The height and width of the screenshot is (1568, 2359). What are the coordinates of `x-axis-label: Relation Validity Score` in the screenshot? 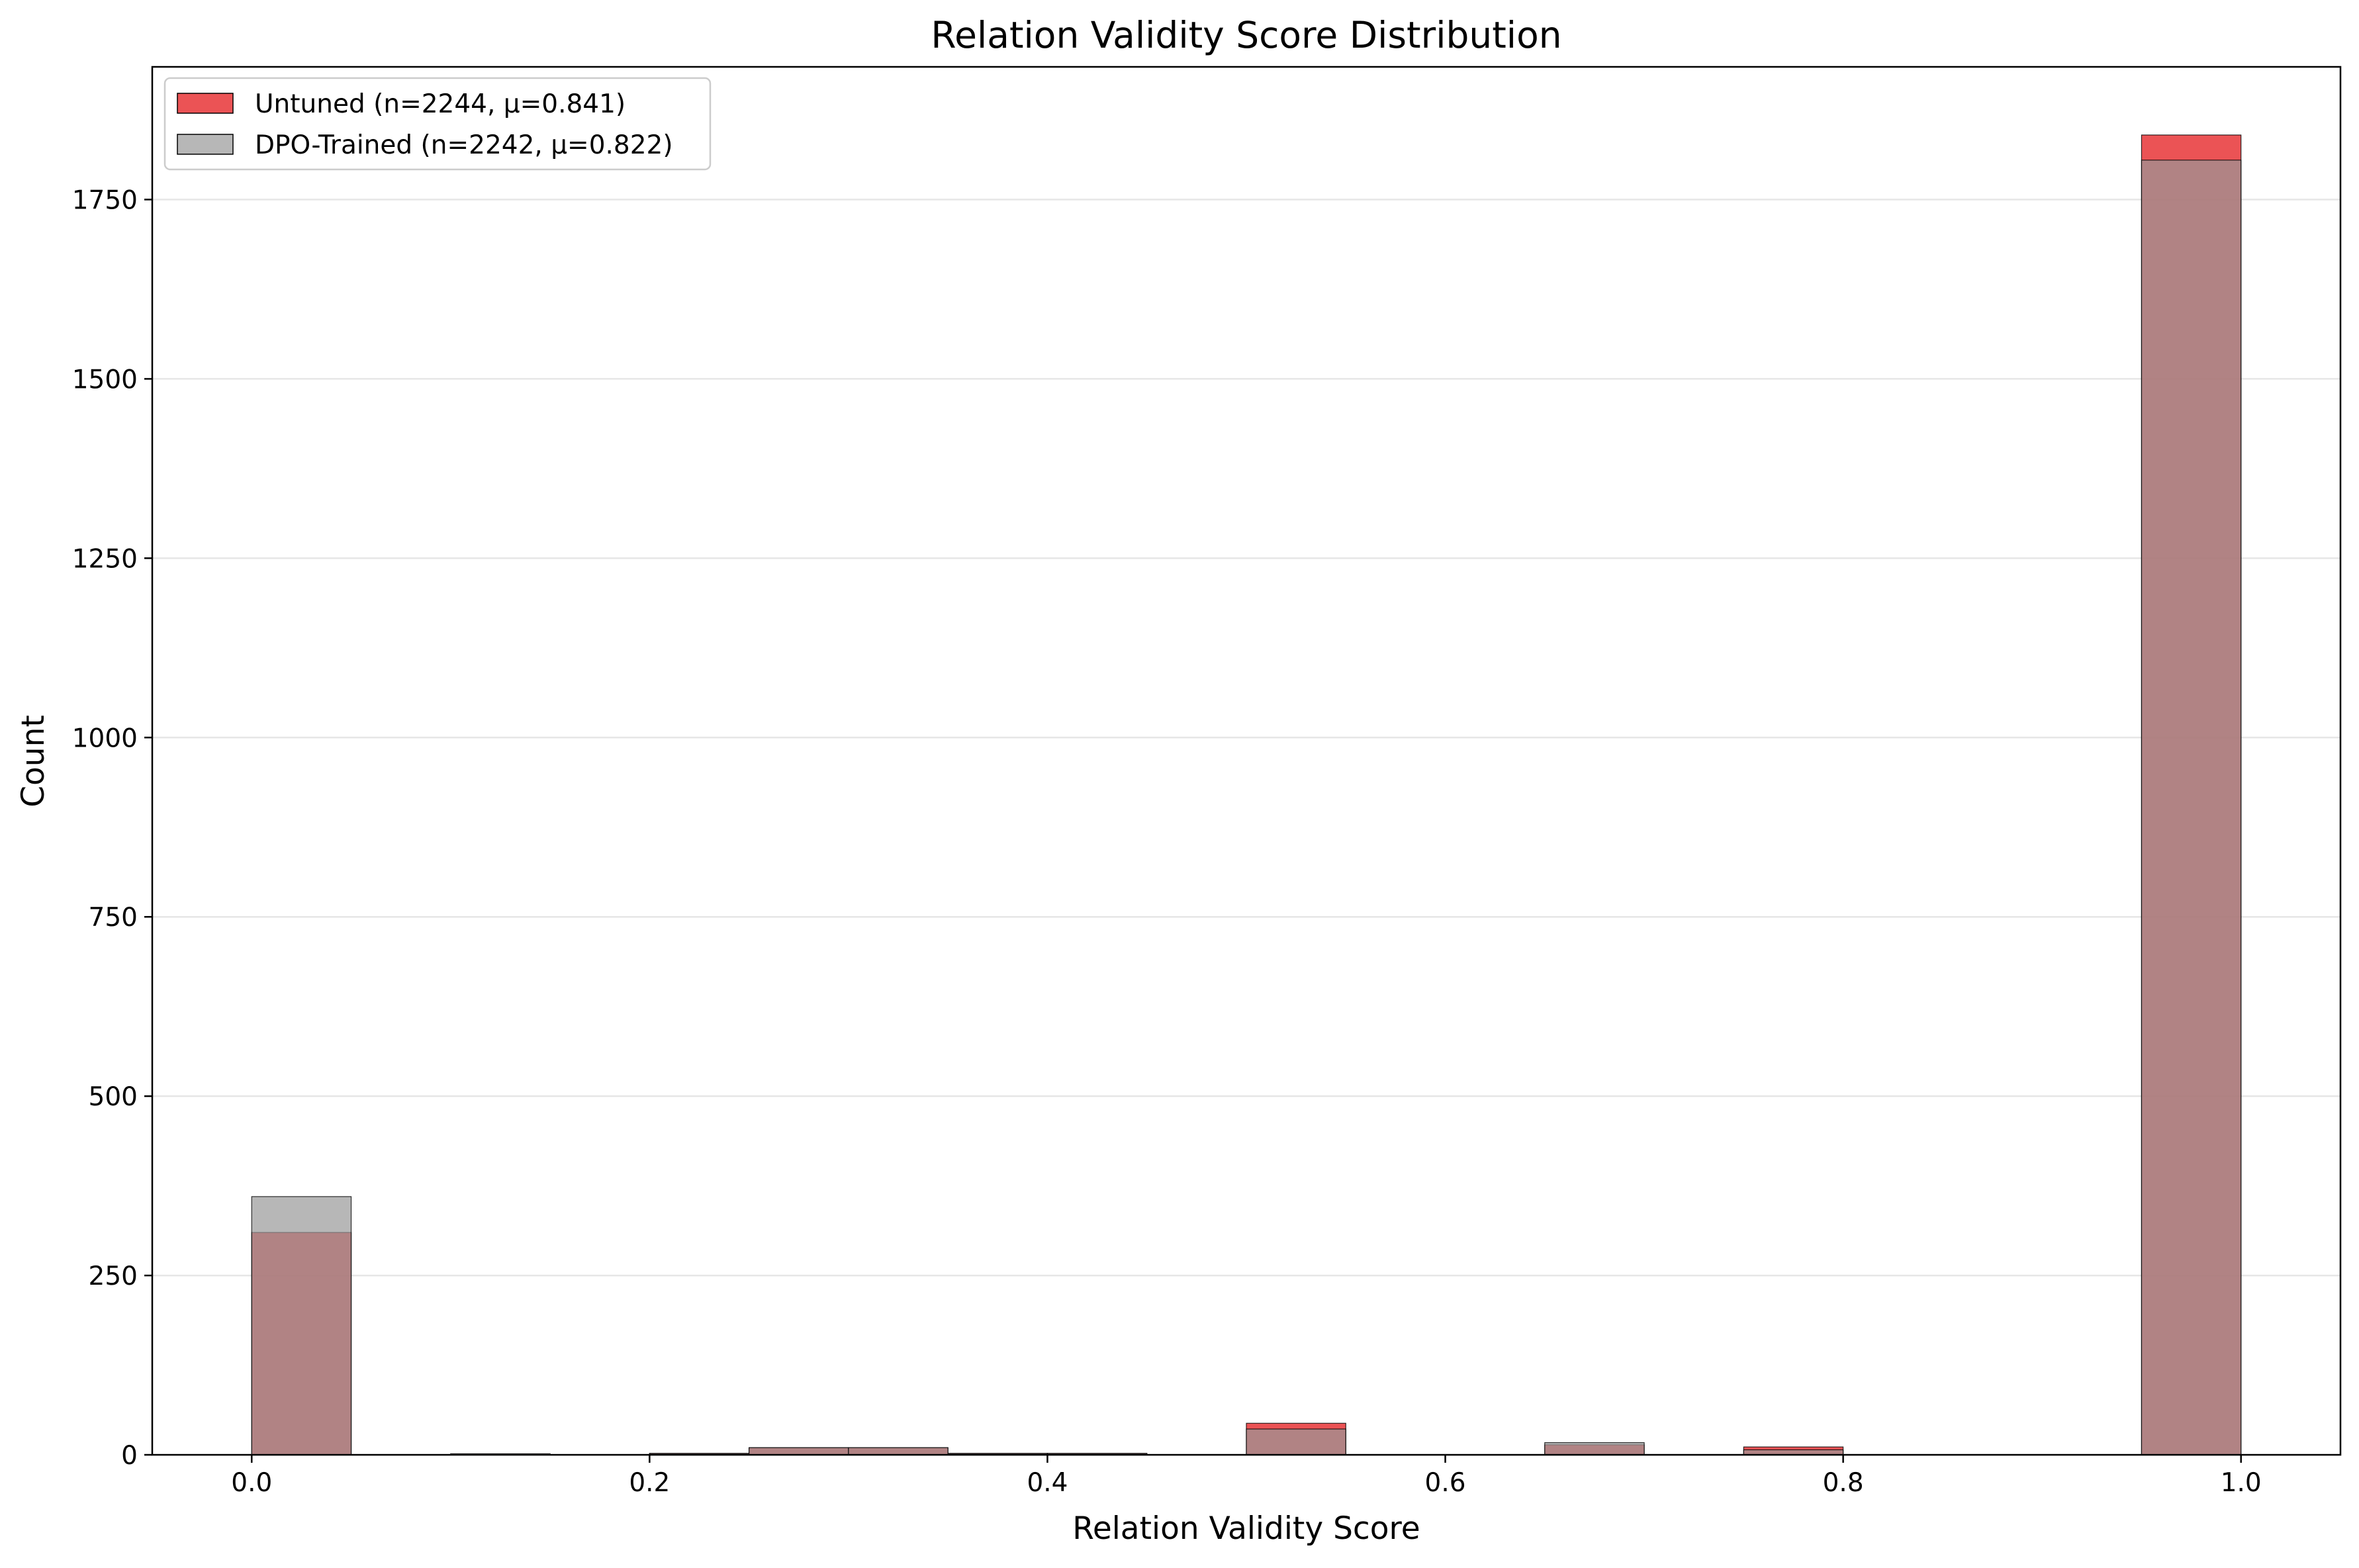 It's located at (1246, 1529).